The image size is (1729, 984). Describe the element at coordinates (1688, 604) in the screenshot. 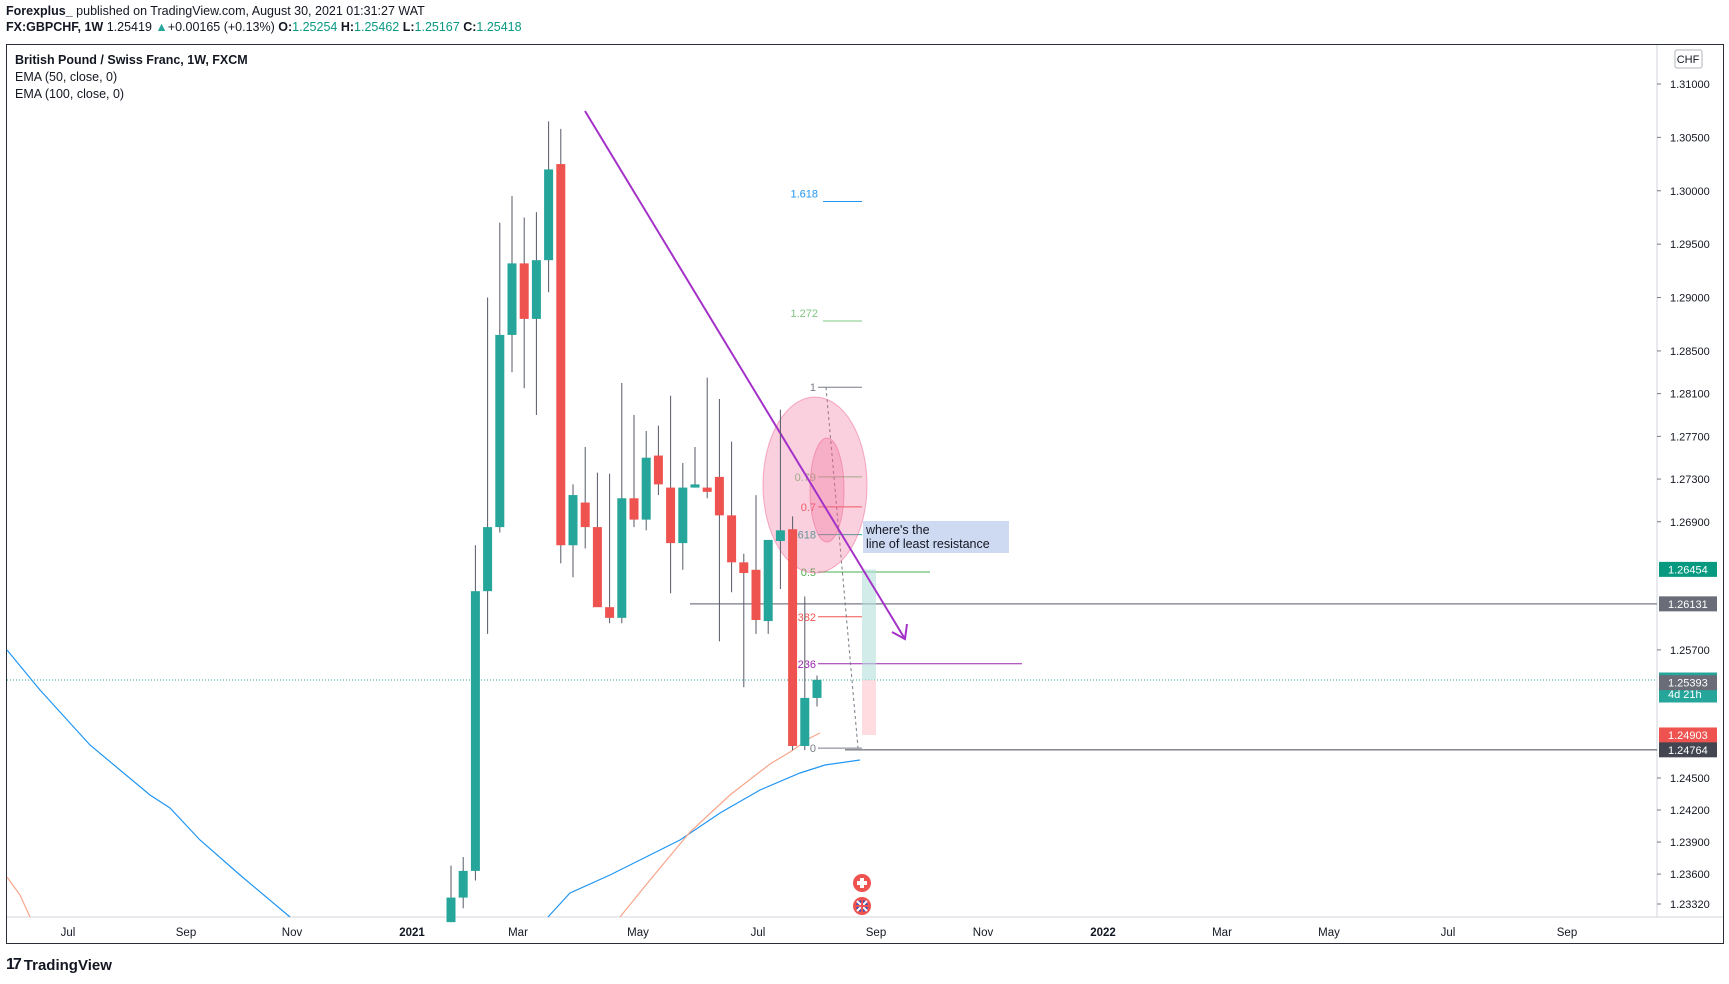

I see `price-label-badge: 1.26131` at that location.